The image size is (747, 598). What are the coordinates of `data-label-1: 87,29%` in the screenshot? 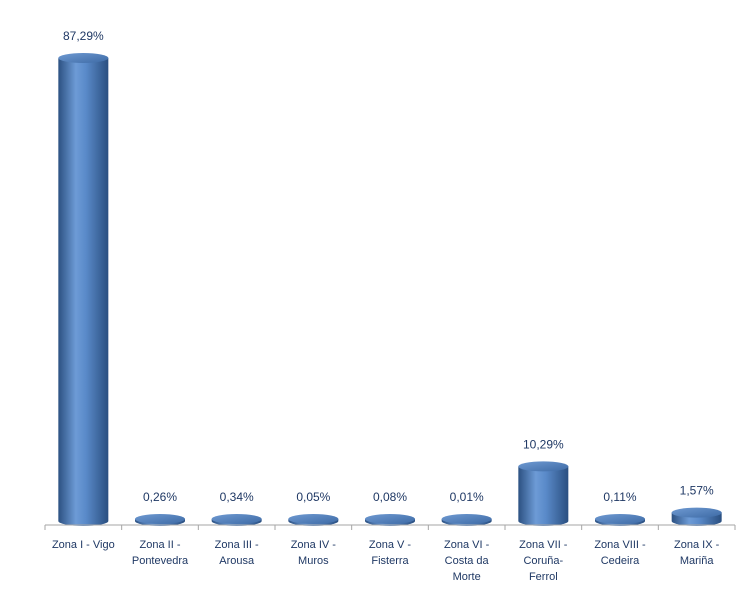 It's located at (83, 36).